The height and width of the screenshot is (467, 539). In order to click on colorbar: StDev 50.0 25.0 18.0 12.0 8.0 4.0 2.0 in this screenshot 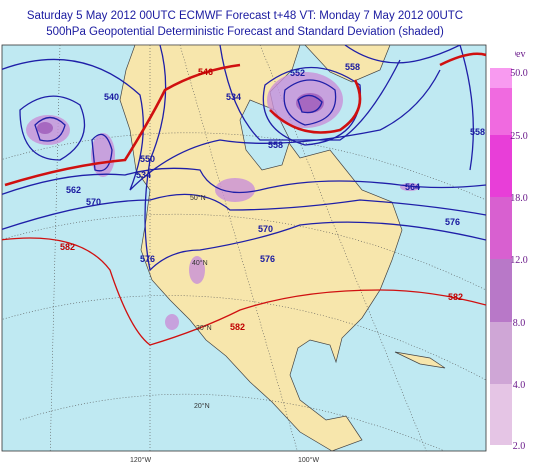, I will do `click(509, 248)`.